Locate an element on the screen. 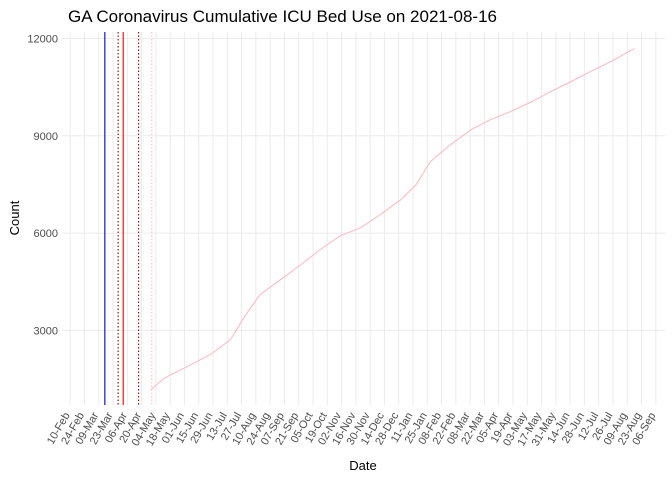 The width and height of the screenshot is (672, 480). y-tick-label: 12000 is located at coordinates (42, 39).